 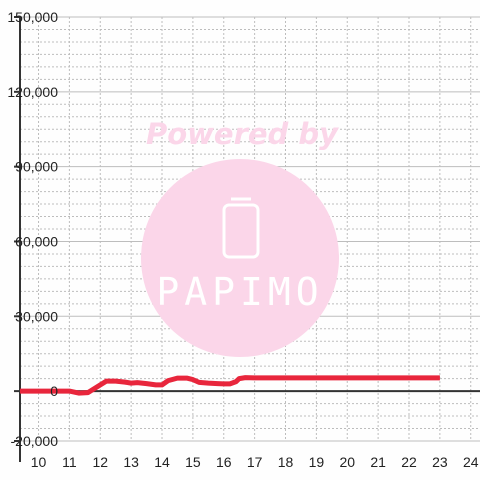 I want to click on x-tick-label: 16, so click(x=224, y=462).